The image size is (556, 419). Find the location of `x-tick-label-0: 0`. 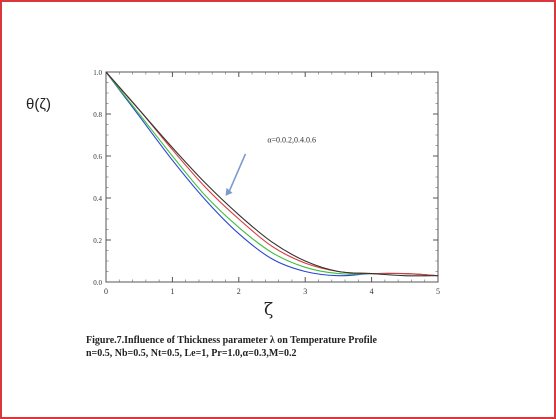

x-tick-label-0: 0 is located at coordinates (106, 291).